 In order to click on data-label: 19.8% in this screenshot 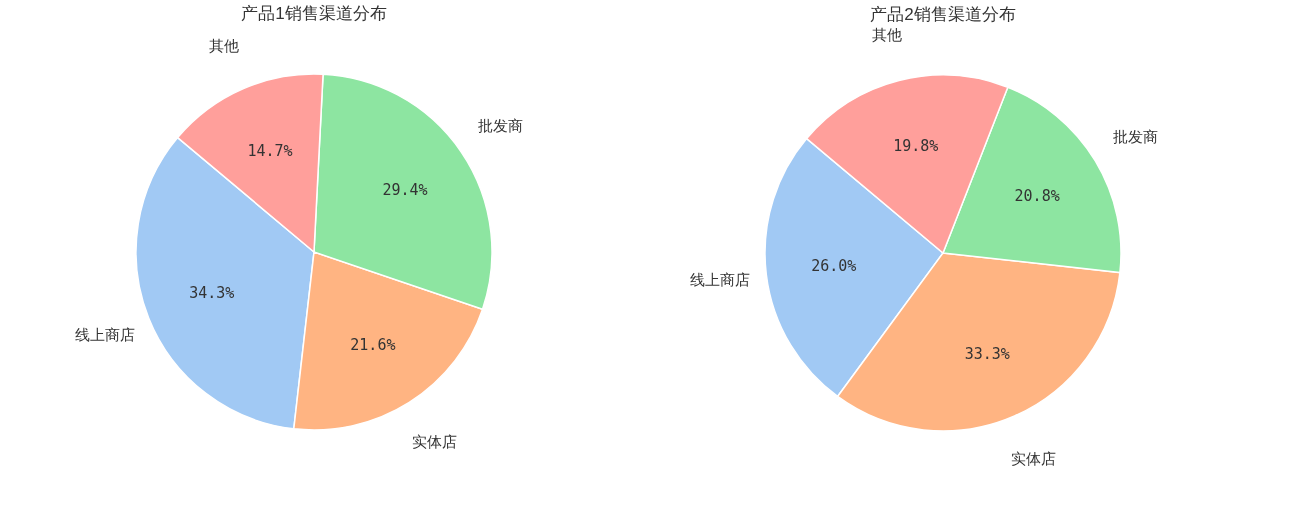, I will do `click(916, 146)`.